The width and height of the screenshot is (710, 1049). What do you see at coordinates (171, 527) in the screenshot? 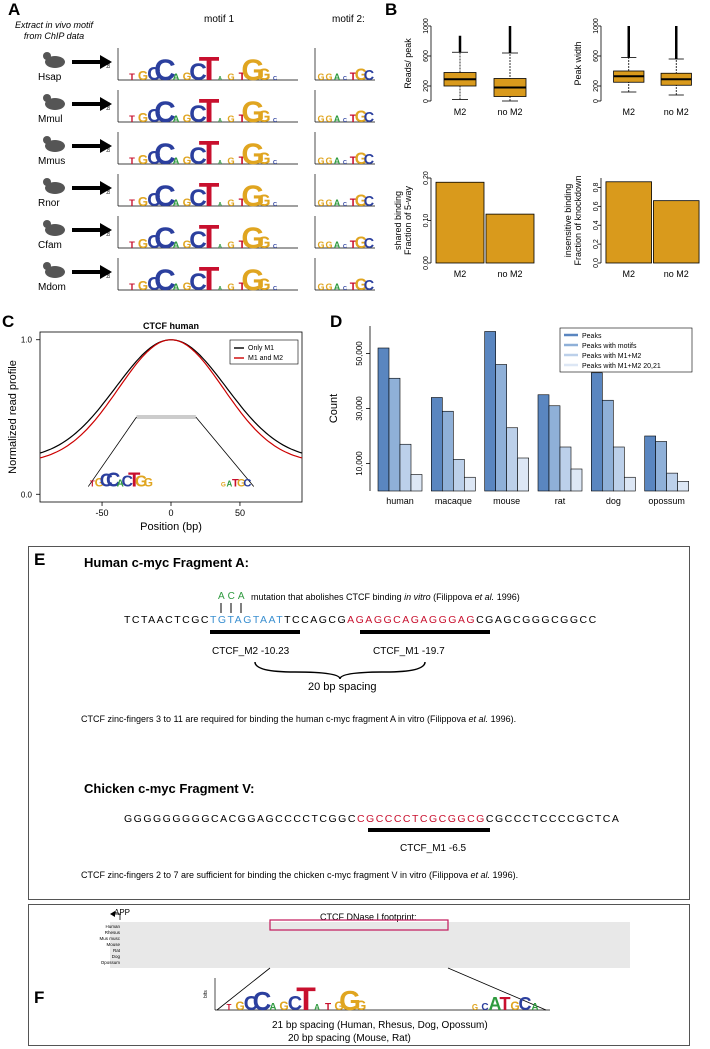
I see `c-x-label: Position (bp)` at bounding box center [171, 527].